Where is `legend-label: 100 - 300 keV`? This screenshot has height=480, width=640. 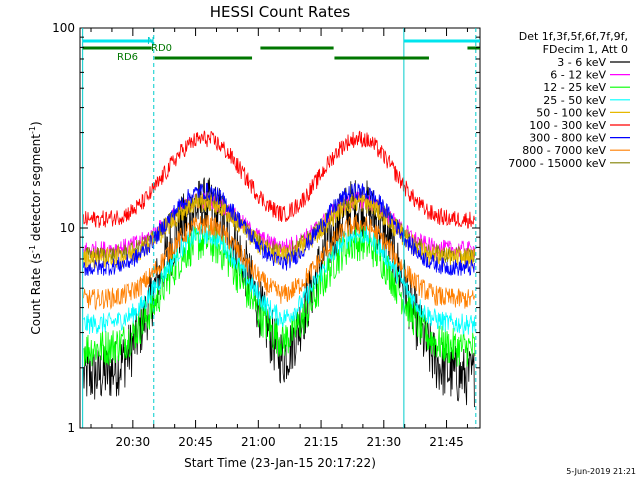 legend-label: 100 - 300 keV is located at coordinates (567, 125).